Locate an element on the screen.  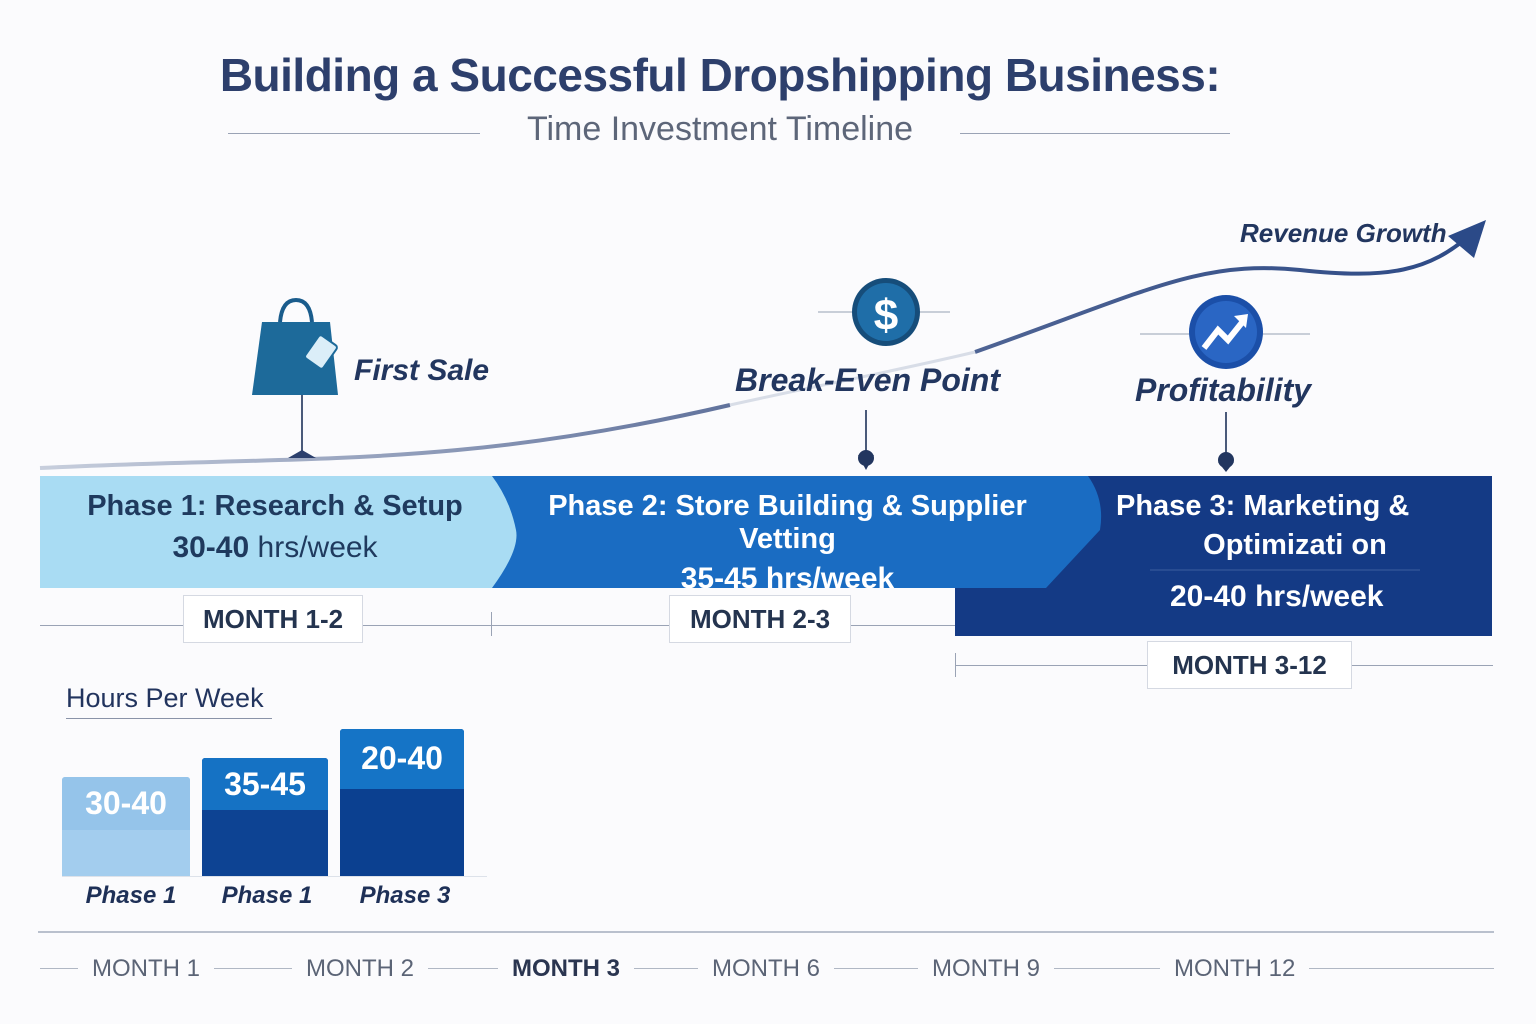
milestone-first-sale: First Sale is located at coordinates (422, 370).